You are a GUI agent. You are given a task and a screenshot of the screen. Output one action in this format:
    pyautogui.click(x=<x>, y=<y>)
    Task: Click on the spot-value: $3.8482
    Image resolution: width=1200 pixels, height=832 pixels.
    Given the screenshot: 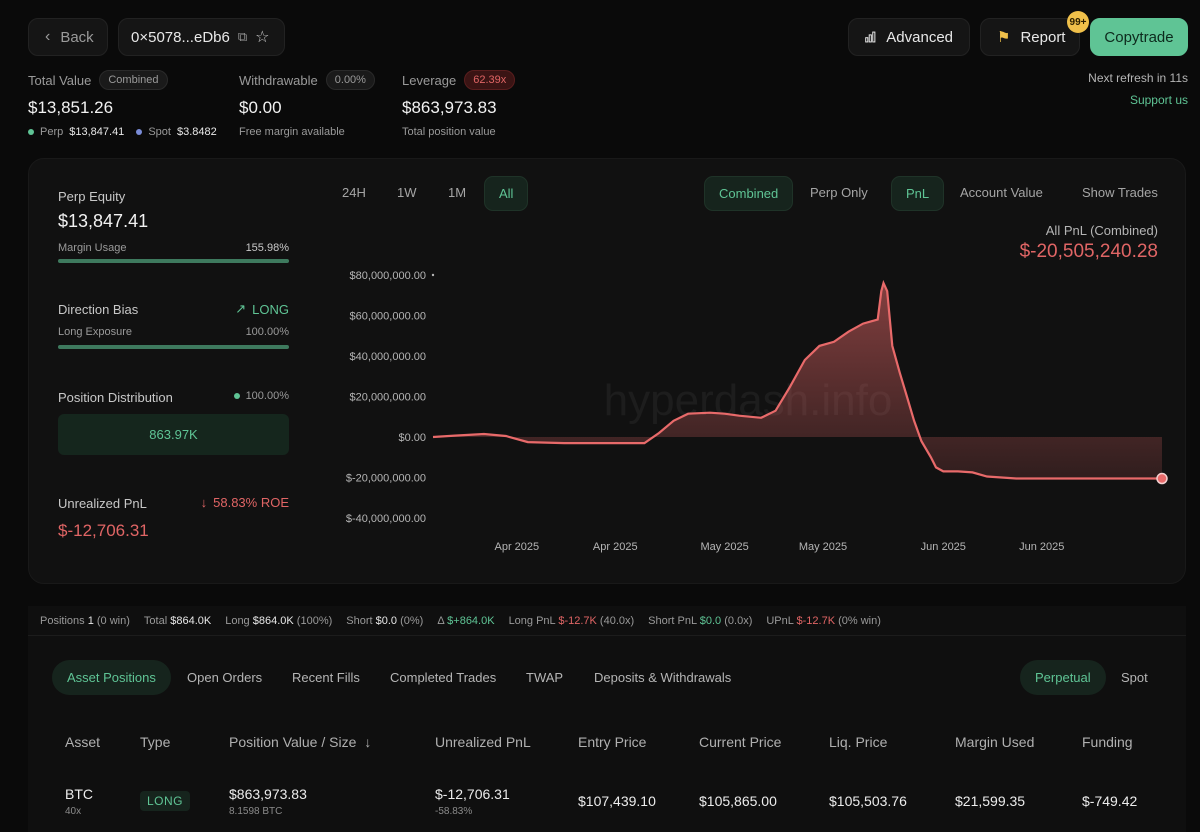 What is the action you would take?
    pyautogui.click(x=196, y=132)
    